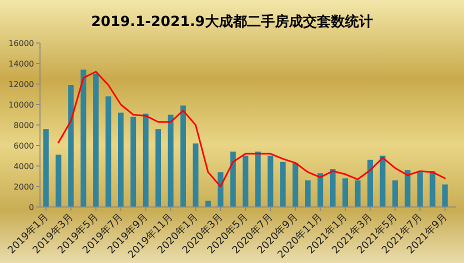  Describe the element at coordinates (21, 63) in the screenshot. I see `y-tick-label: 14000` at that location.